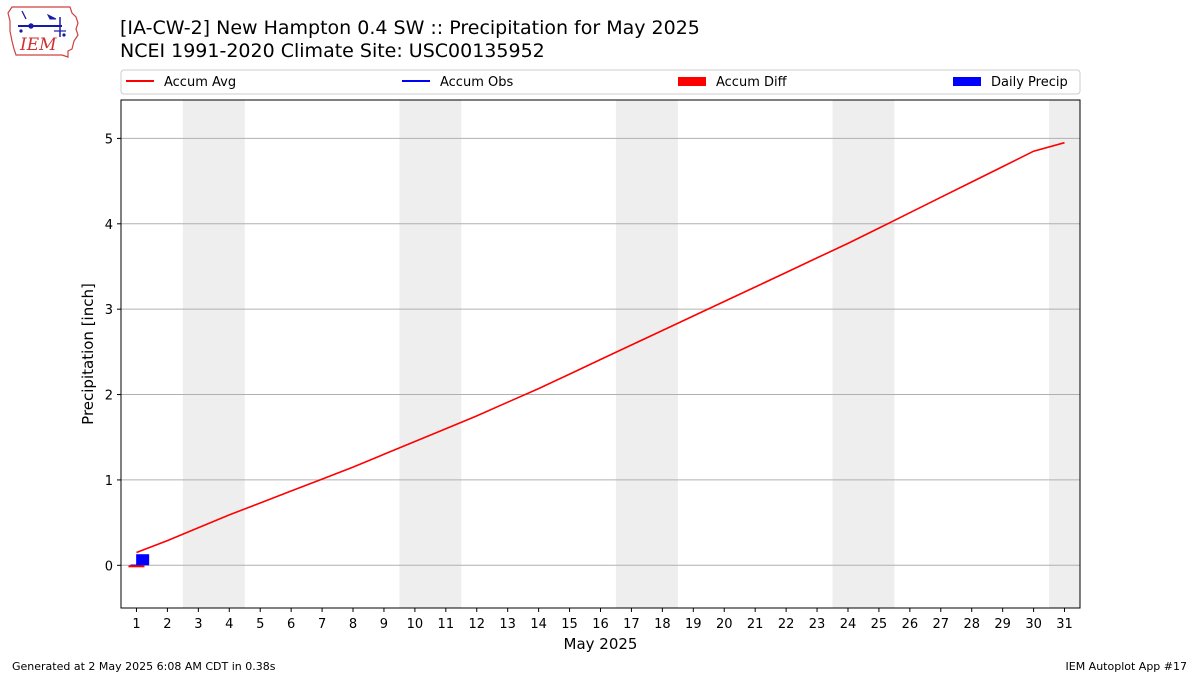 This screenshot has height=675, width=1200. What do you see at coordinates (136, 624) in the screenshot?
I see `x-tick-label: 1` at bounding box center [136, 624].